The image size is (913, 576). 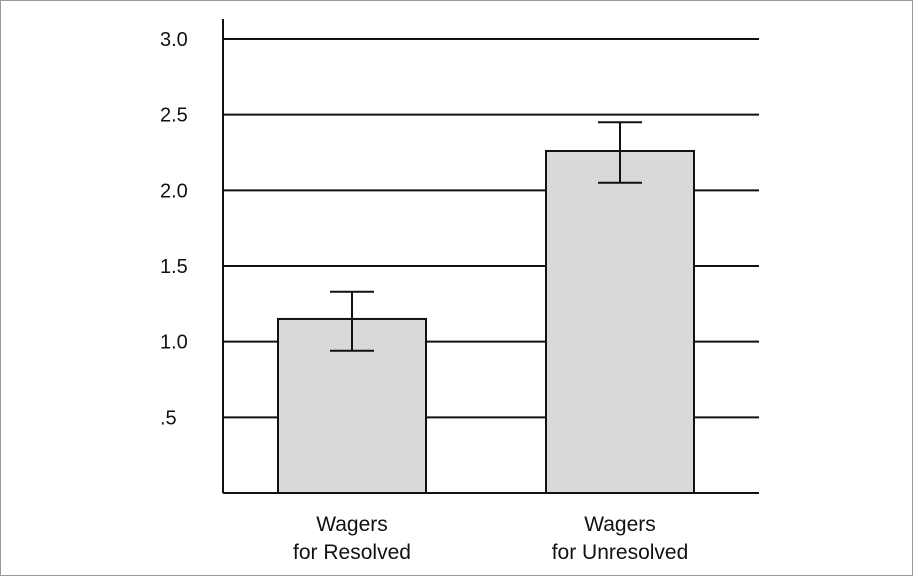 I want to click on y-tick-label: 2.5, so click(x=174, y=116).